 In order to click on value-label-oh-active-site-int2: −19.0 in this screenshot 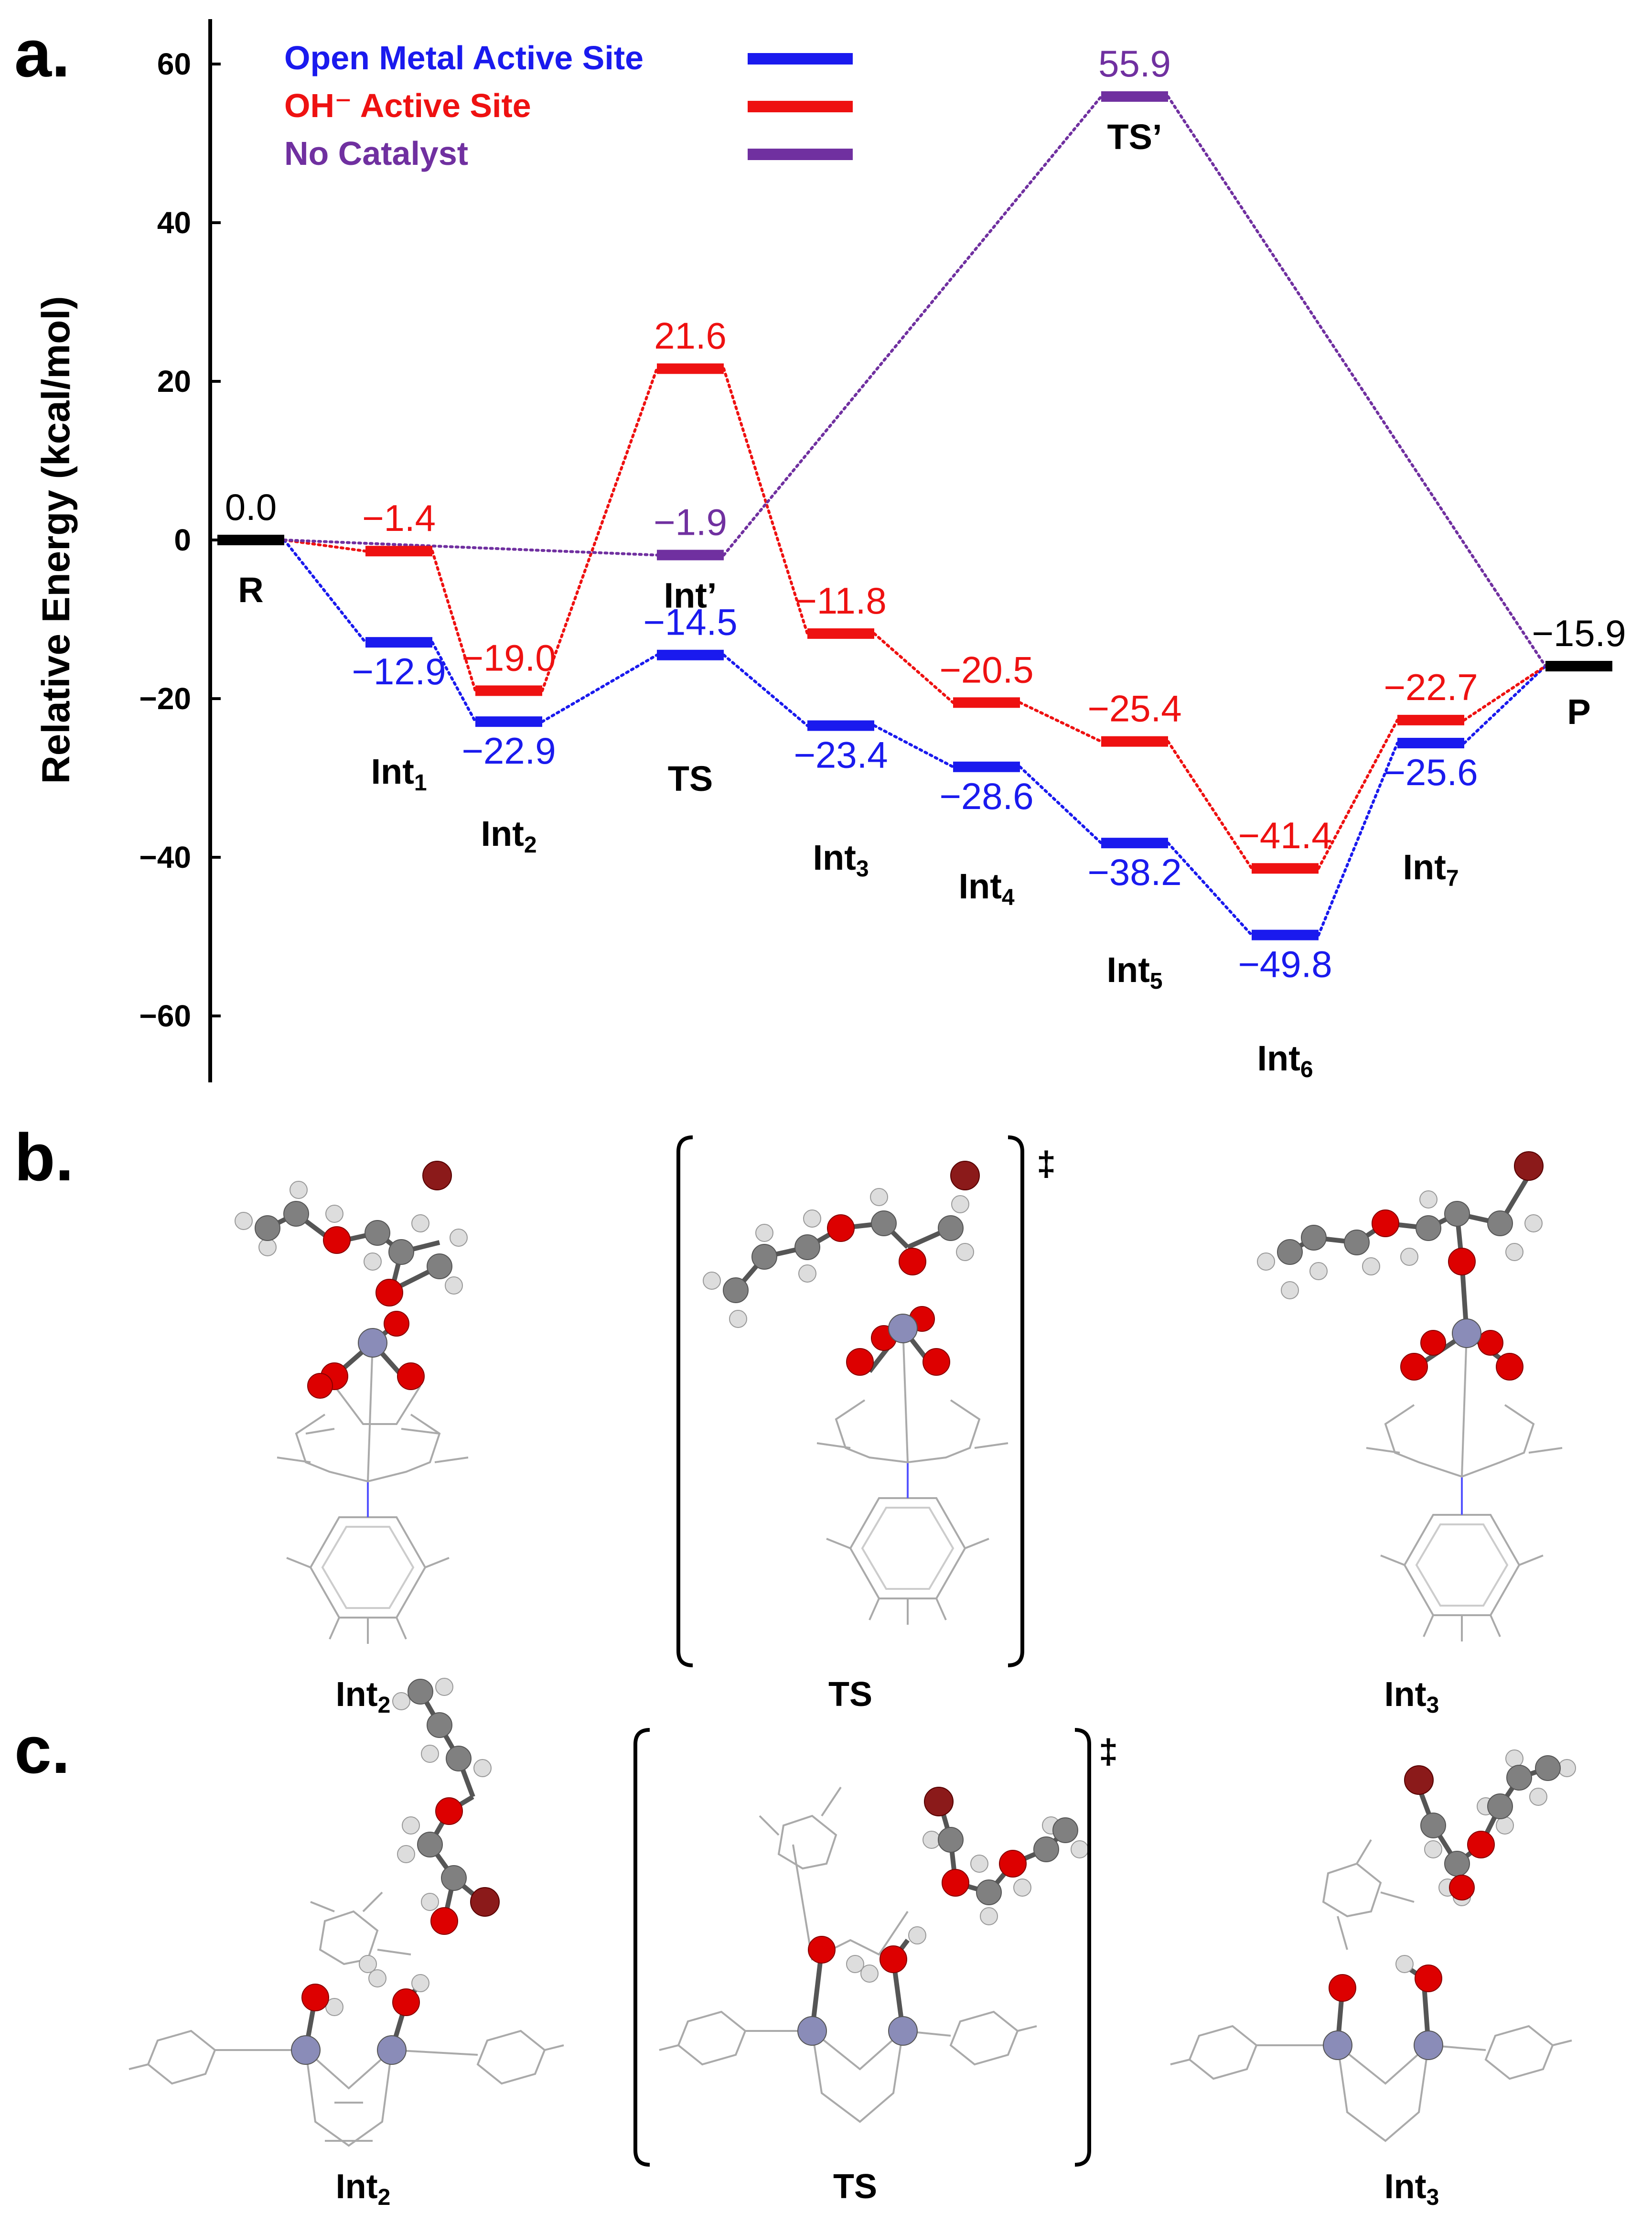, I will do `click(509, 658)`.